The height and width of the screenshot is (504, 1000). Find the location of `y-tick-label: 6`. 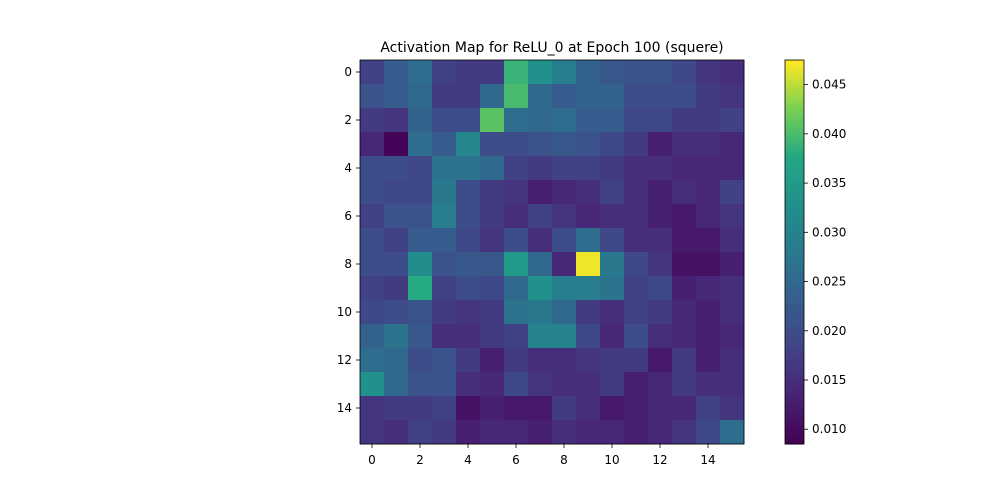

y-tick-label: 6 is located at coordinates (348, 216).